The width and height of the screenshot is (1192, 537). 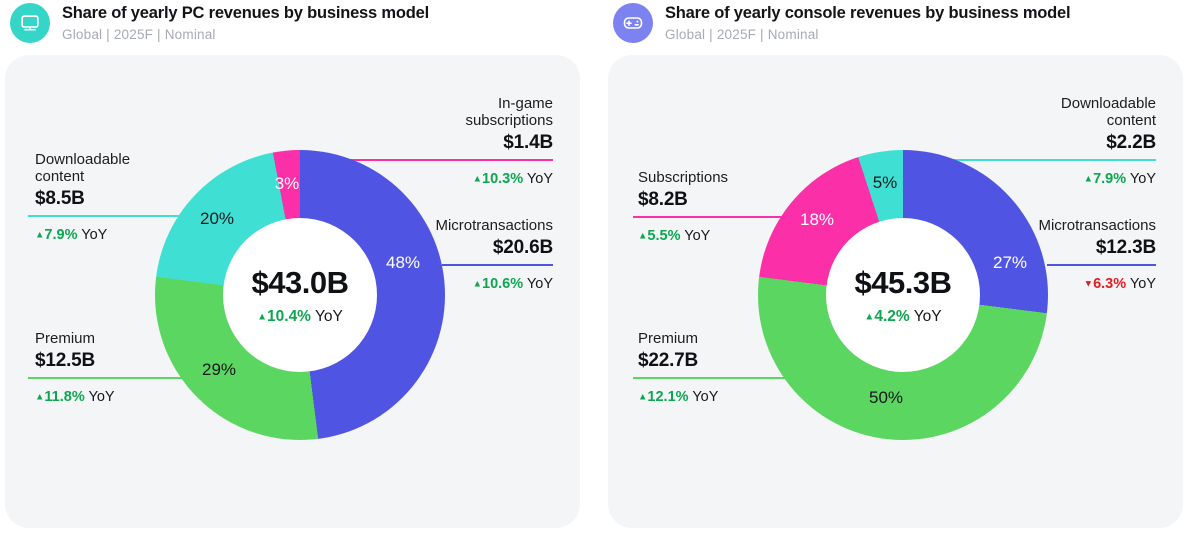 I want to click on donut-center-yoy: ▲4.2% YoY, so click(x=903, y=316).